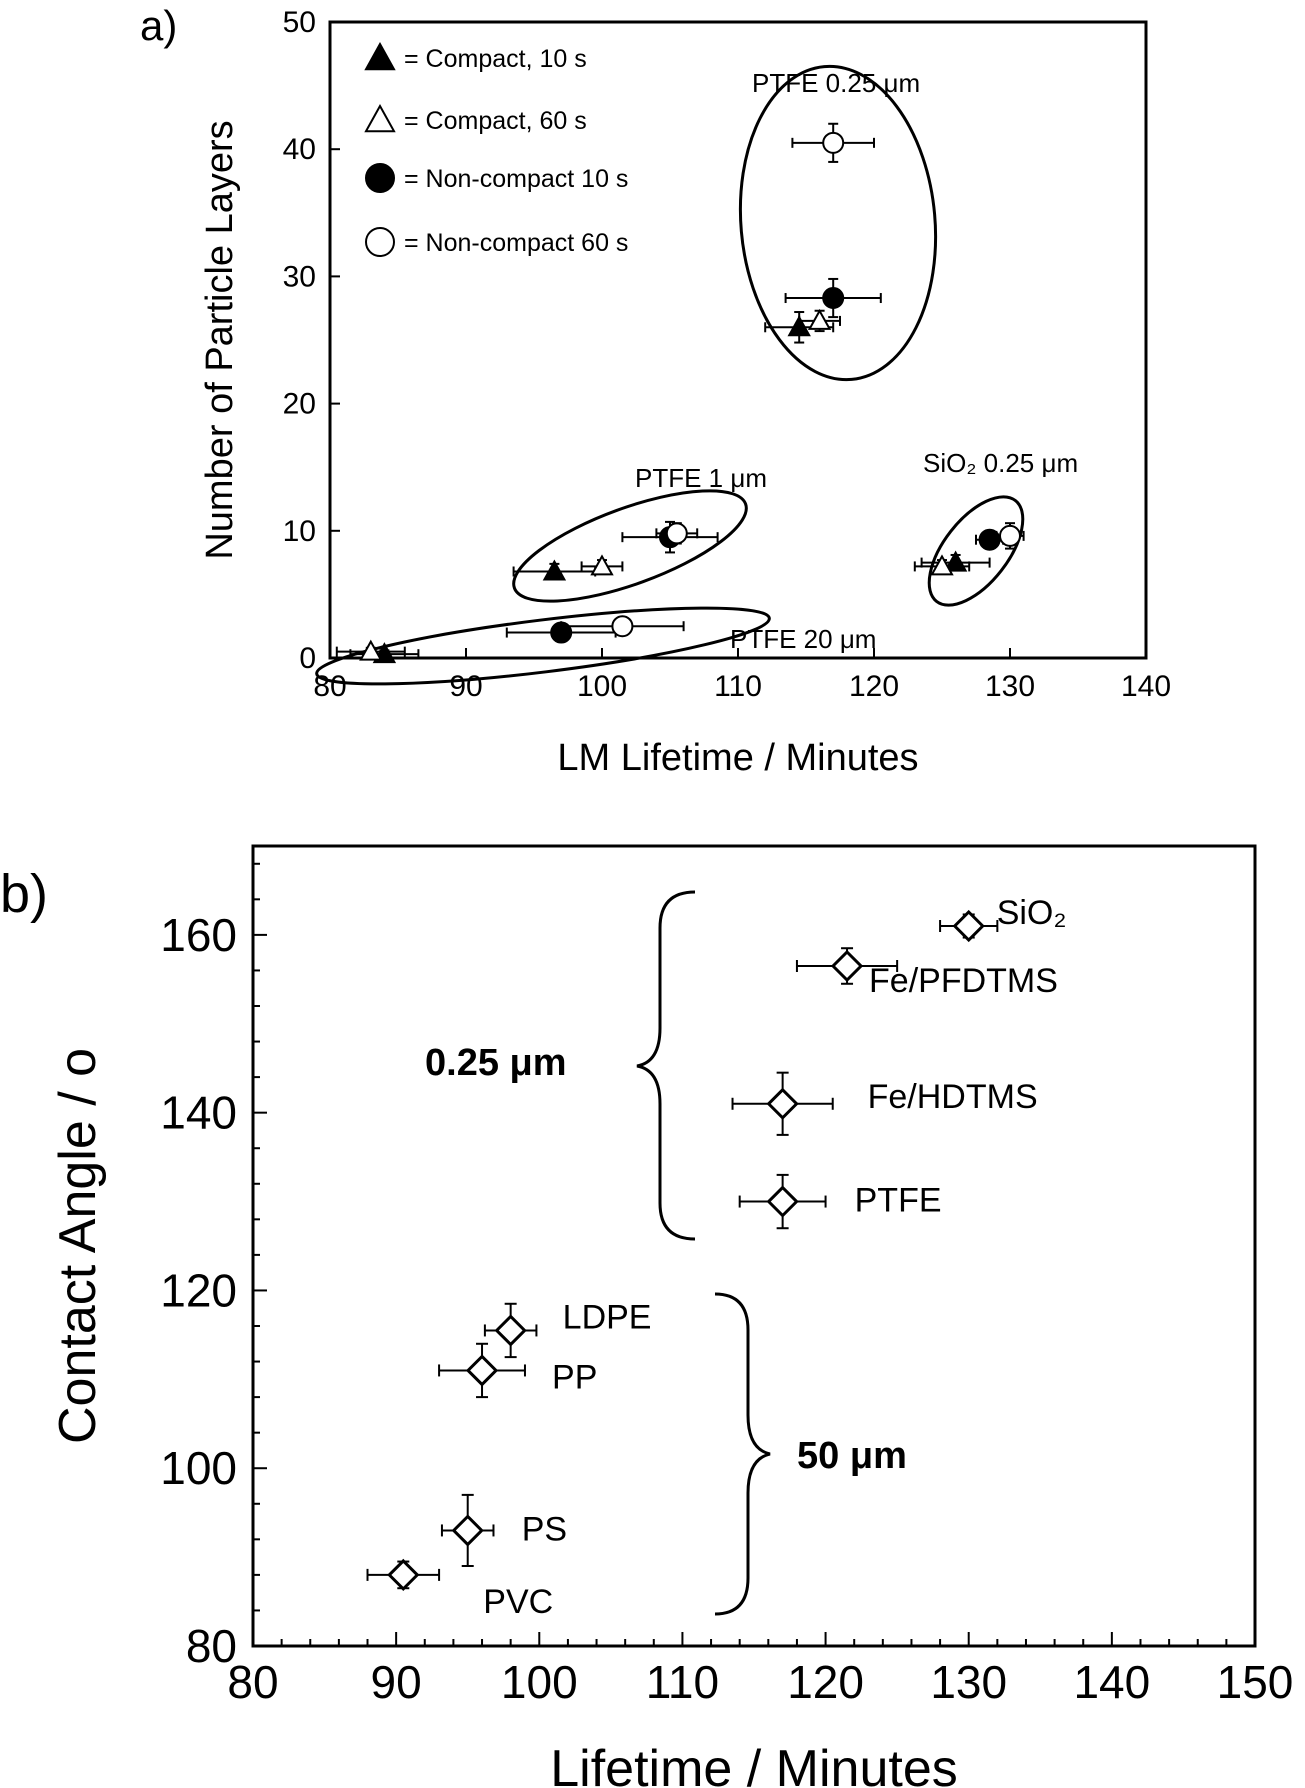 This screenshot has width=1305, height=1788. I want to click on y-tick-label-b: 160, so click(198, 935).